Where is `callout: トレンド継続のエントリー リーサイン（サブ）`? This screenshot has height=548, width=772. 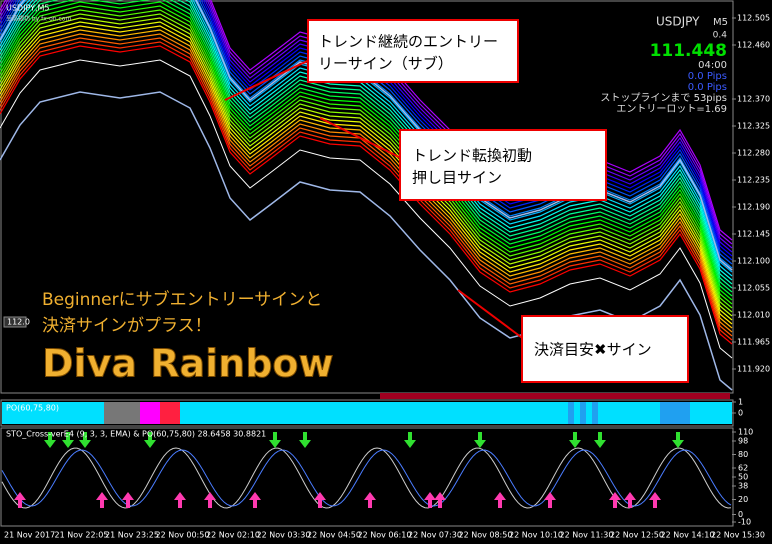
callout: トレンド継続のエントリー リーサイン（サブ） is located at coordinates (371, 60).